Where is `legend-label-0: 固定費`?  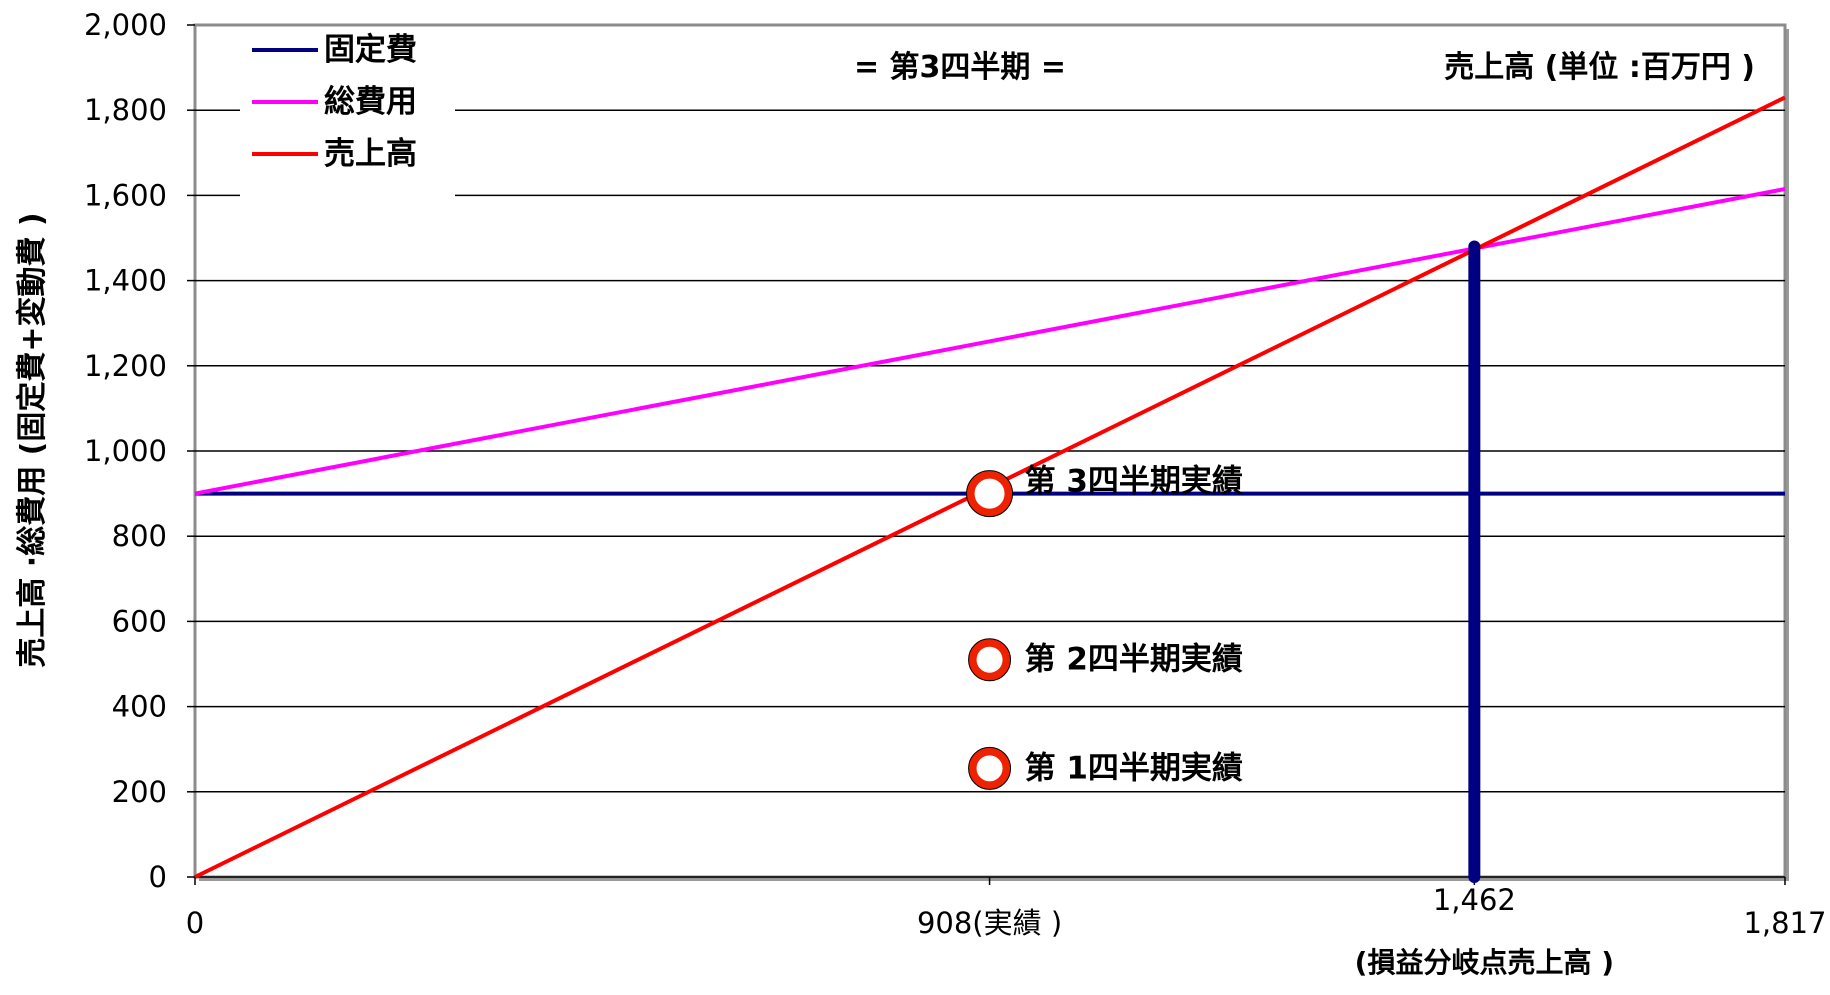 legend-label-0: 固定費 is located at coordinates (370, 50).